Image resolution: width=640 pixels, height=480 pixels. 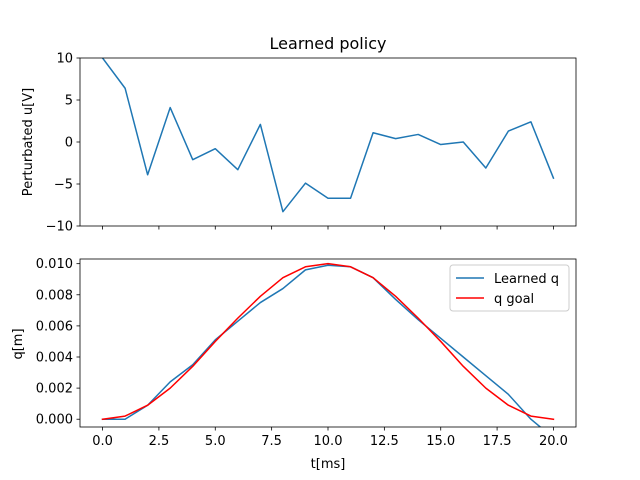 What do you see at coordinates (69, 143) in the screenshot?
I see `policy-ytick-label: 0` at bounding box center [69, 143].